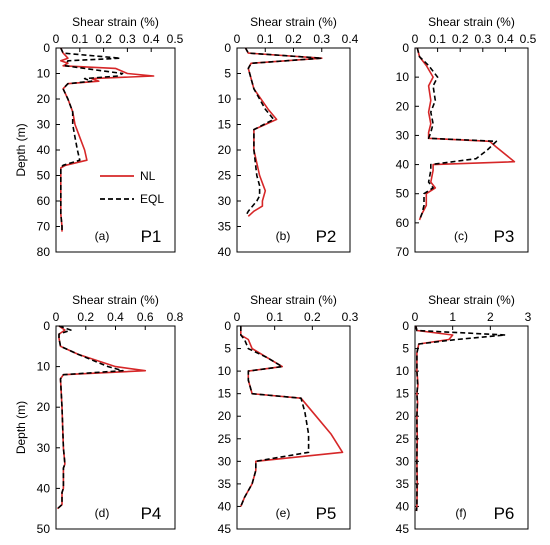 The width and height of the screenshot is (550, 545). I want to click on panel-name: P2, so click(326, 236).